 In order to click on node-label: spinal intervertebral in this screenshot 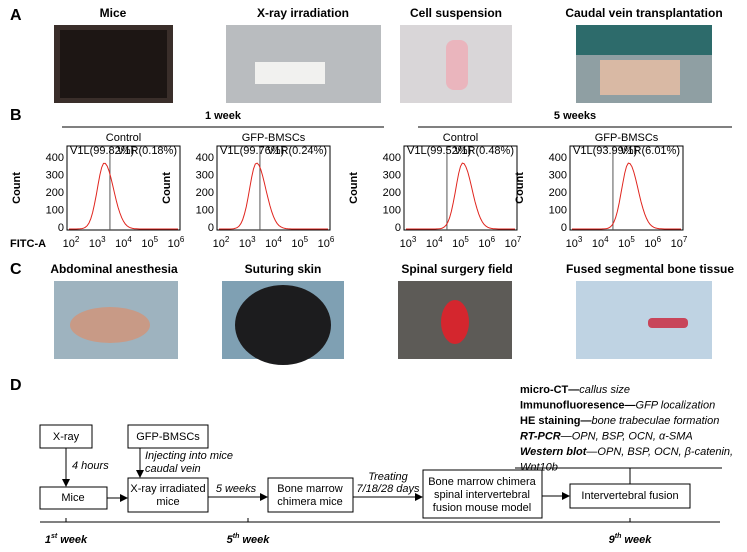, I will do `click(482, 495)`.